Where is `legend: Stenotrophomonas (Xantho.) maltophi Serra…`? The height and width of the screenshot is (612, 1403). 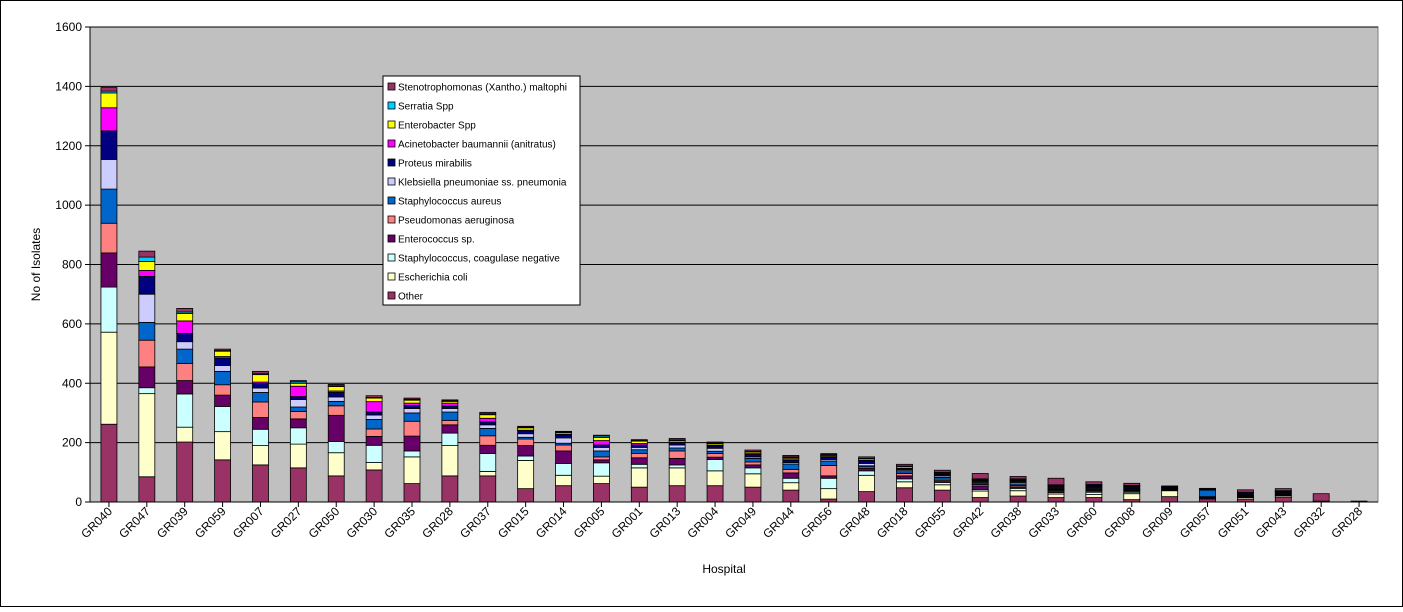
legend: Stenotrophomonas (Xantho.) maltophi Serra… is located at coordinates (481, 190).